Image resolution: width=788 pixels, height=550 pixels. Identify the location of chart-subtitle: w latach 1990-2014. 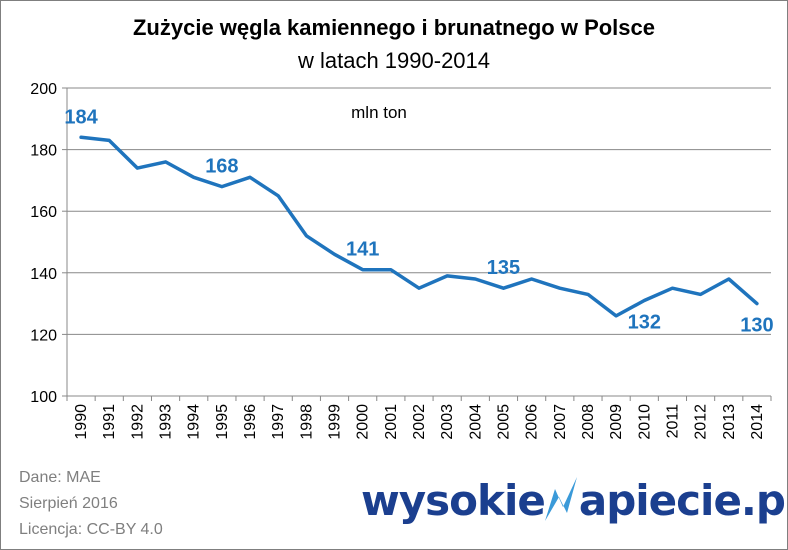
(393, 60).